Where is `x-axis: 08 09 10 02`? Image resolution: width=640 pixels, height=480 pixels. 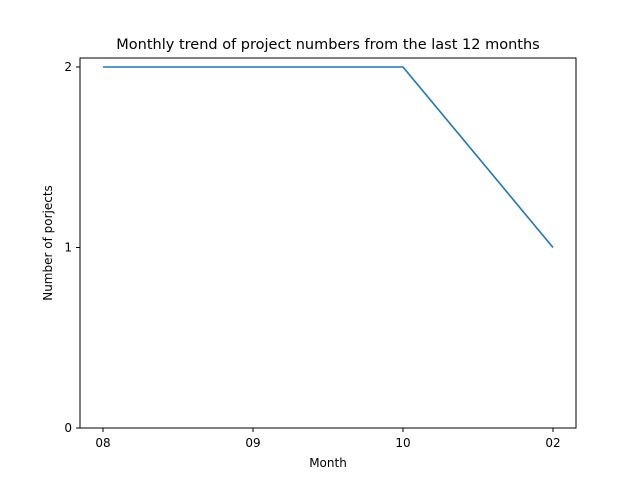
x-axis: 08 09 10 02 is located at coordinates (328, 439).